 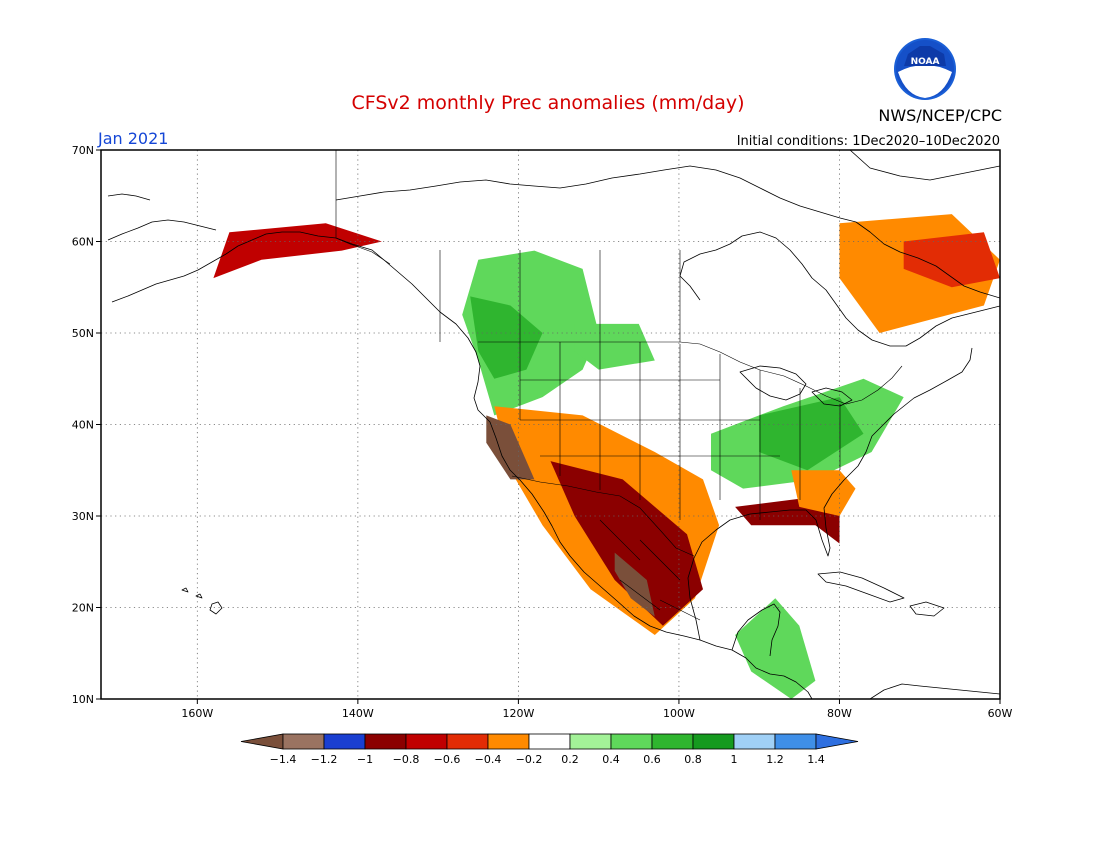 What do you see at coordinates (837, 741) in the screenshot?
I see `colorbar-arrow-high` at bounding box center [837, 741].